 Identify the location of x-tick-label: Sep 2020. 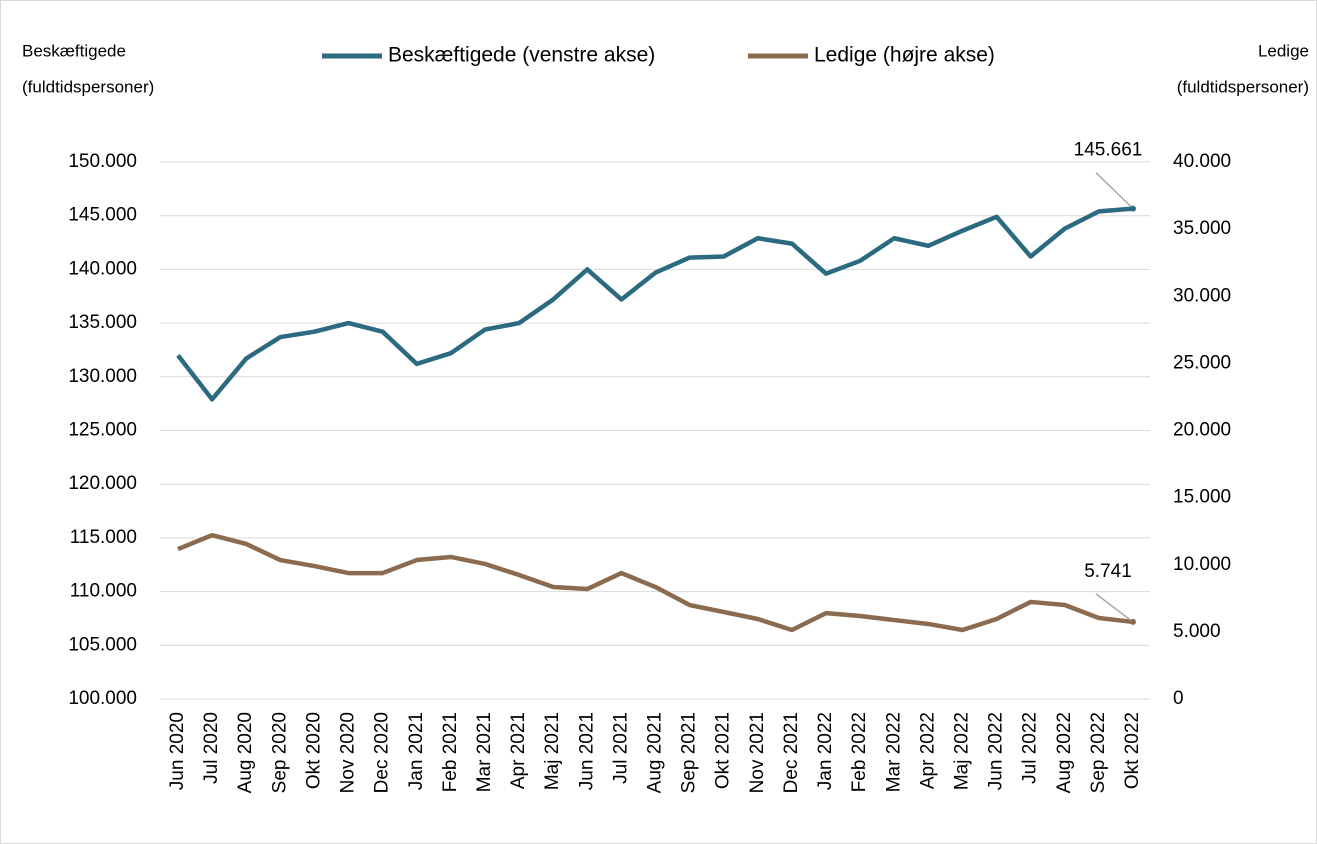
(279, 752).